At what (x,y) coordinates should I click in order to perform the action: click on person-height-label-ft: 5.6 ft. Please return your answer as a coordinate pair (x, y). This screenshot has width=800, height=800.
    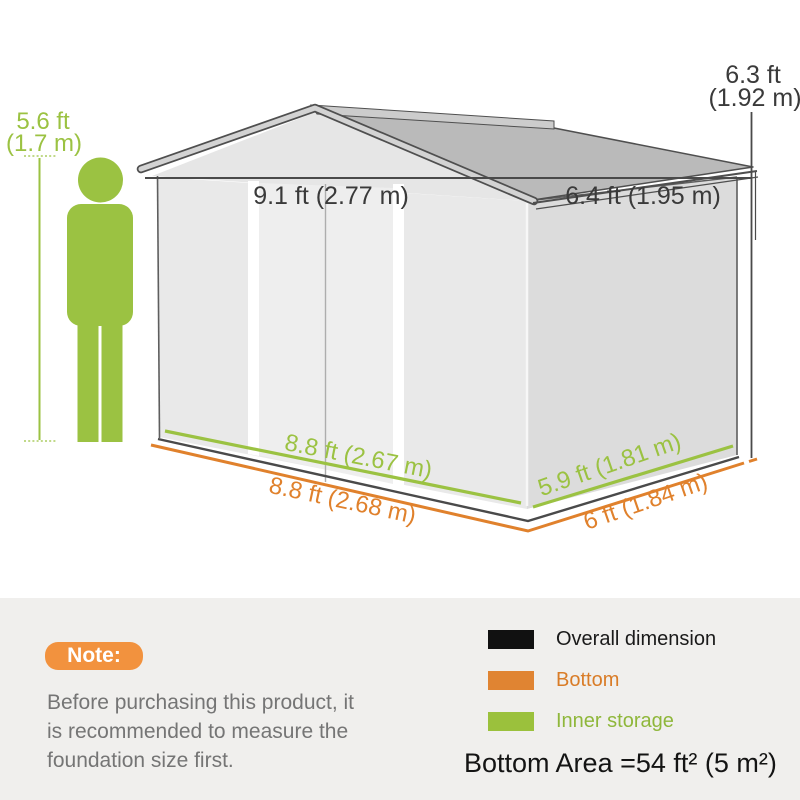
    Looking at the image, I should click on (43, 121).